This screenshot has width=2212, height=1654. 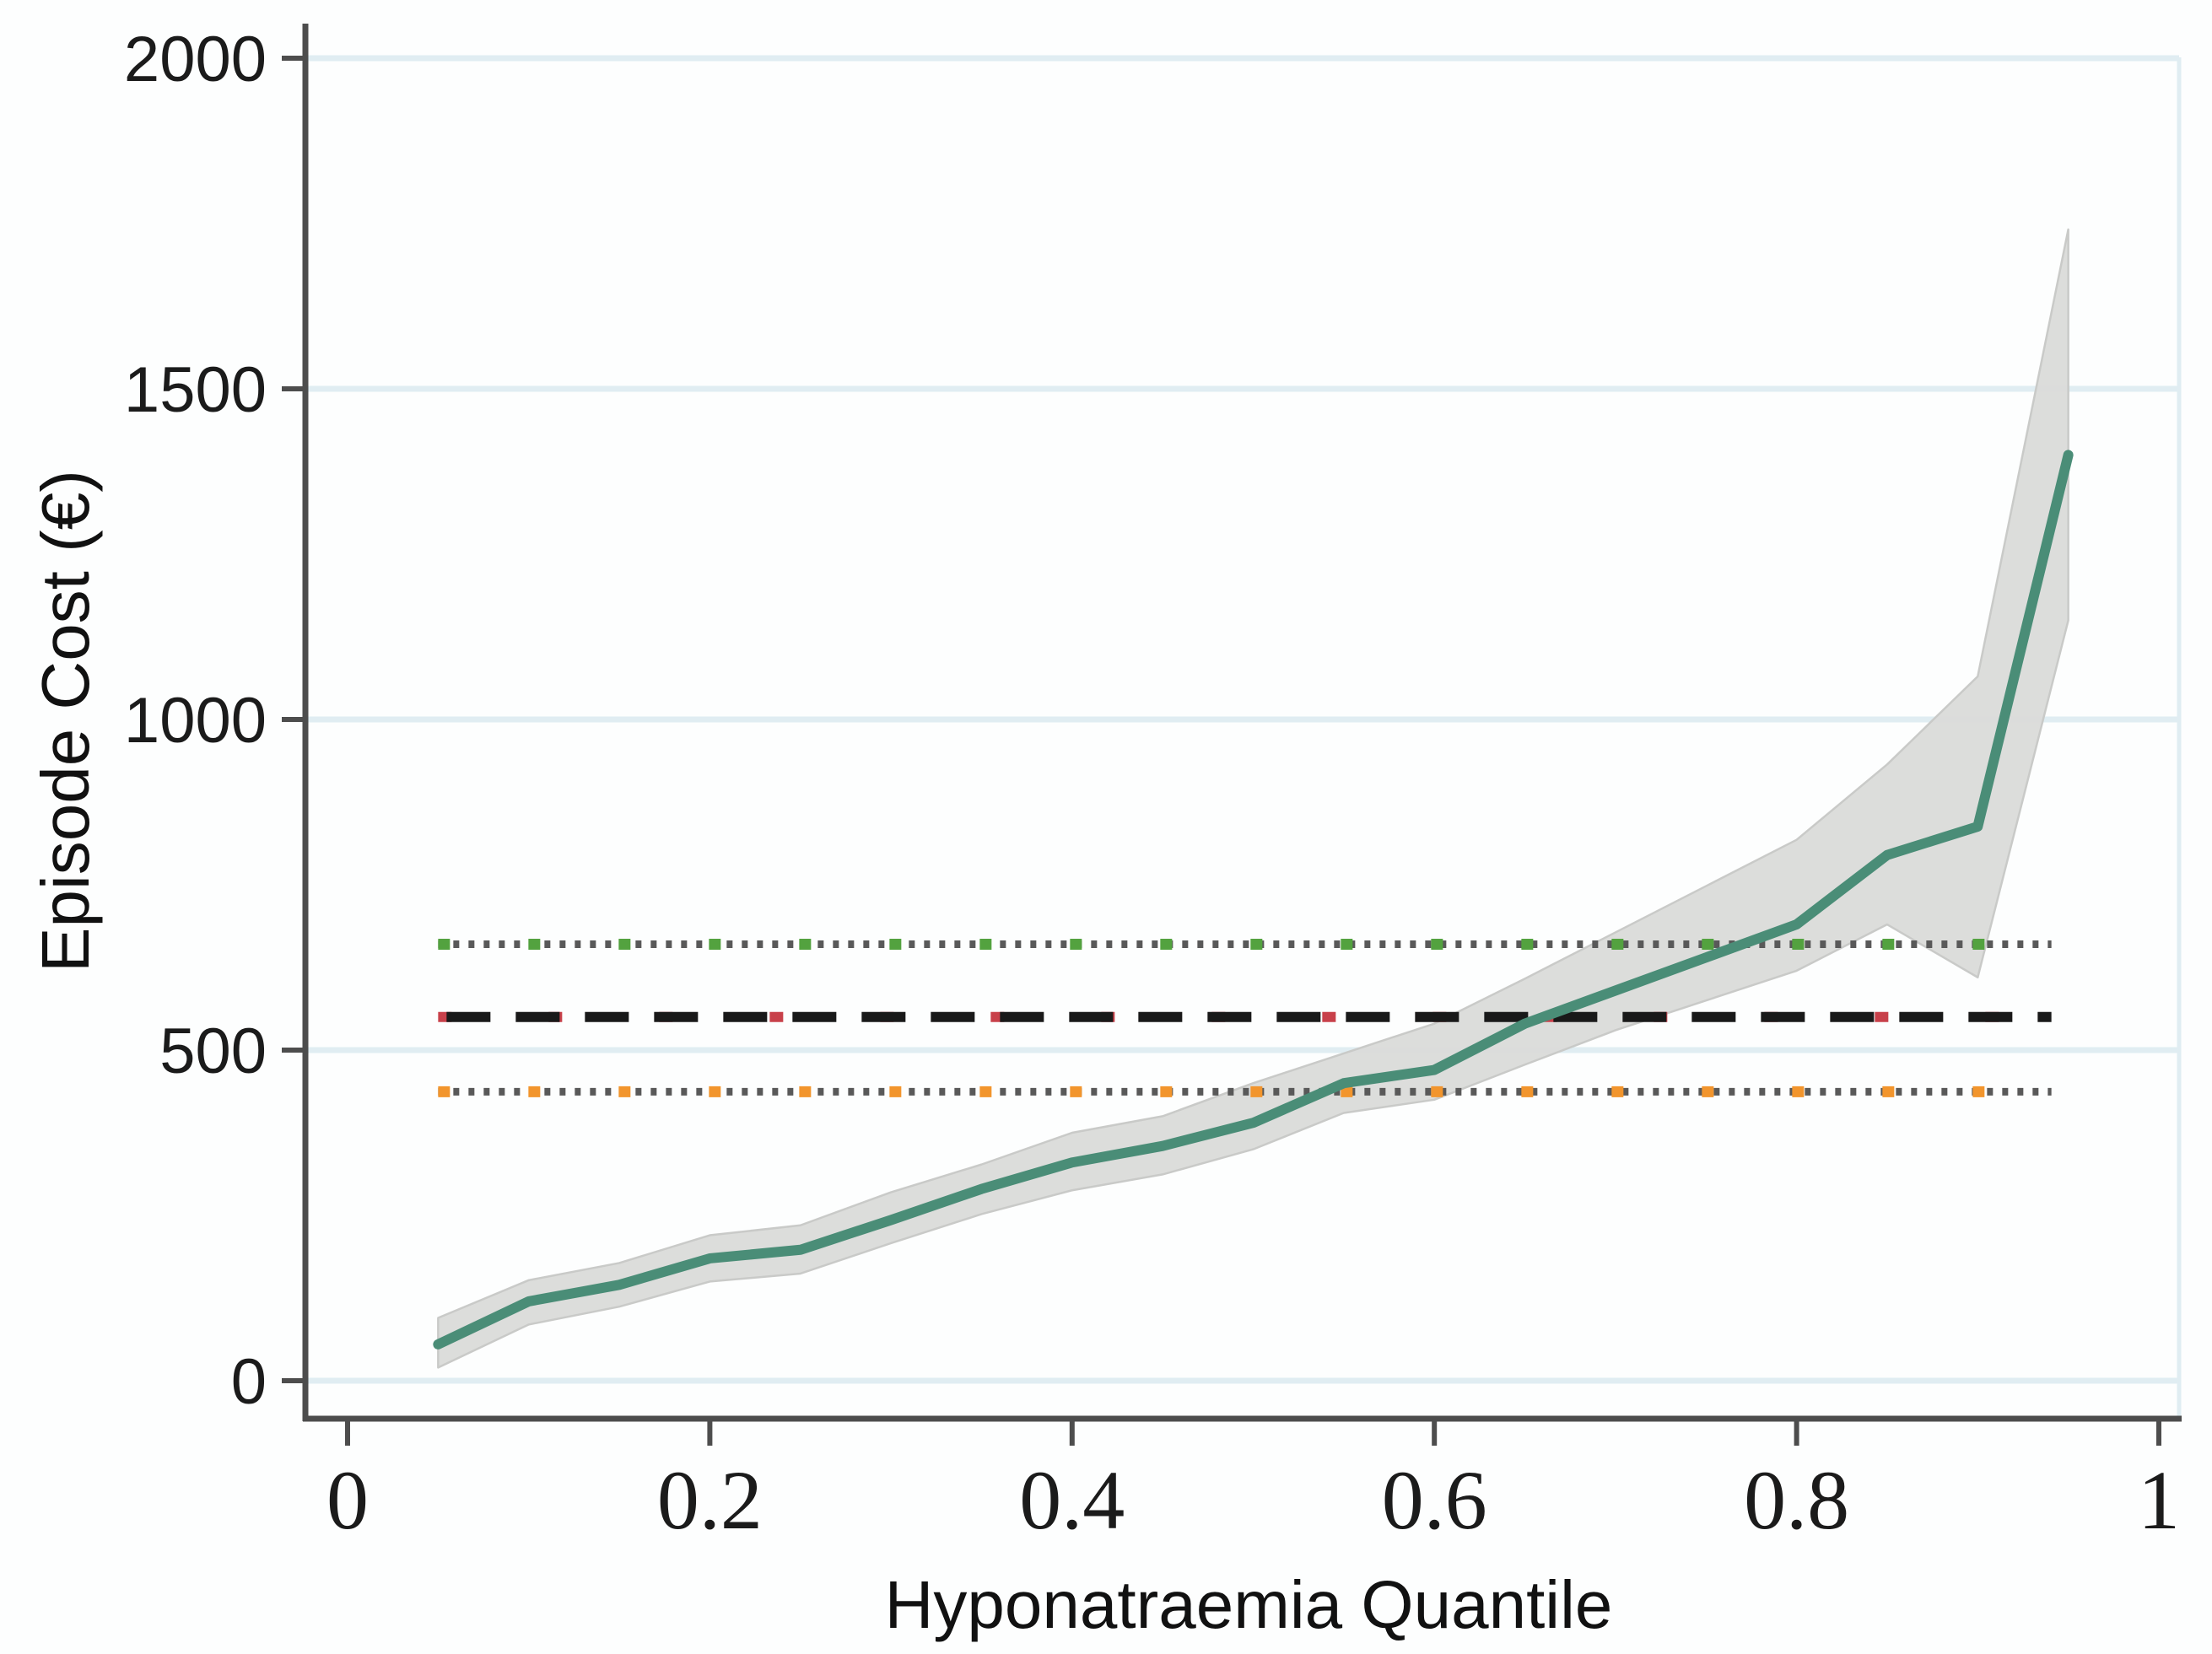 I want to click on x-tick-label-1: 1, so click(x=2159, y=1500).